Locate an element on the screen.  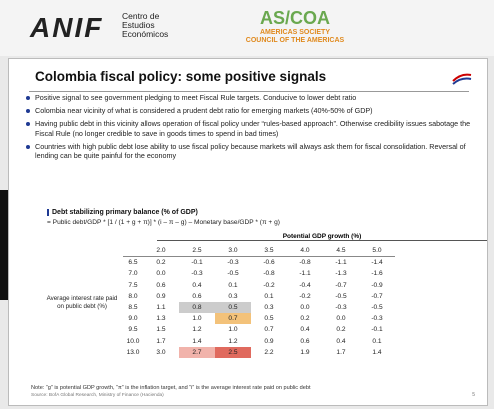
column-label: 4.0 is located at coordinates (305, 251).